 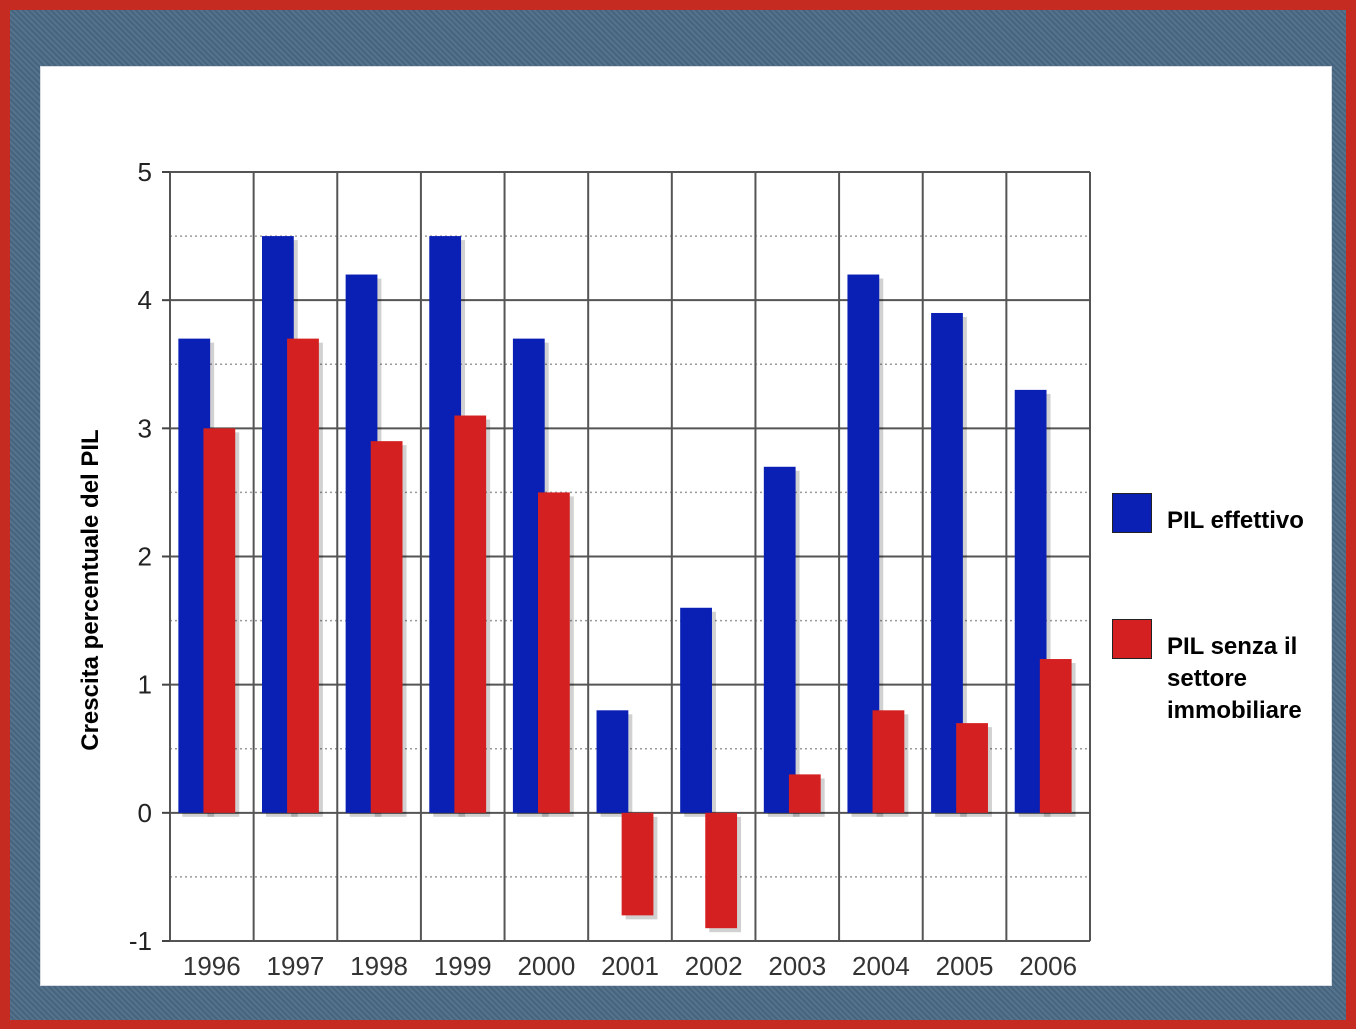 I want to click on y-axis-title: Crescita percentuale del PIL, so click(x=90, y=589).